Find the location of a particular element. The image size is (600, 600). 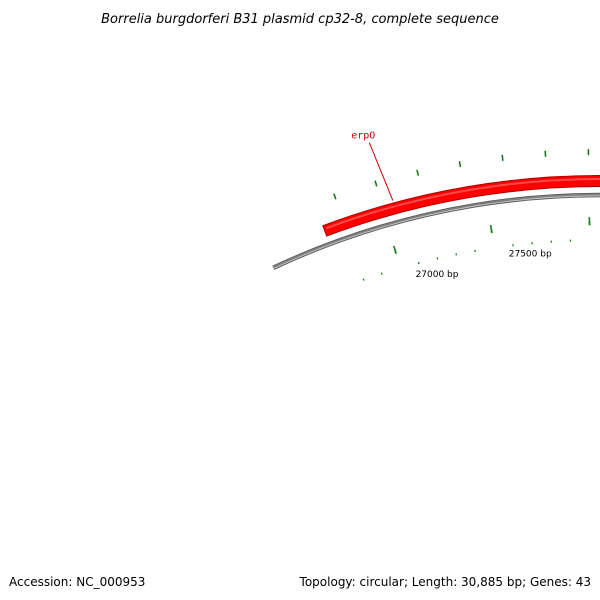

accession-text: Accession: NC_000953 is located at coordinates (77, 582).